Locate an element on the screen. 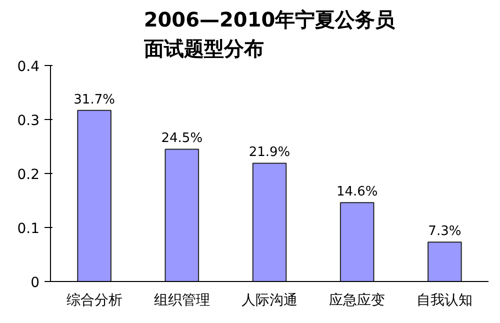 The height and width of the screenshot is (323, 500). y-tick-label: 0.4 is located at coordinates (28, 67).